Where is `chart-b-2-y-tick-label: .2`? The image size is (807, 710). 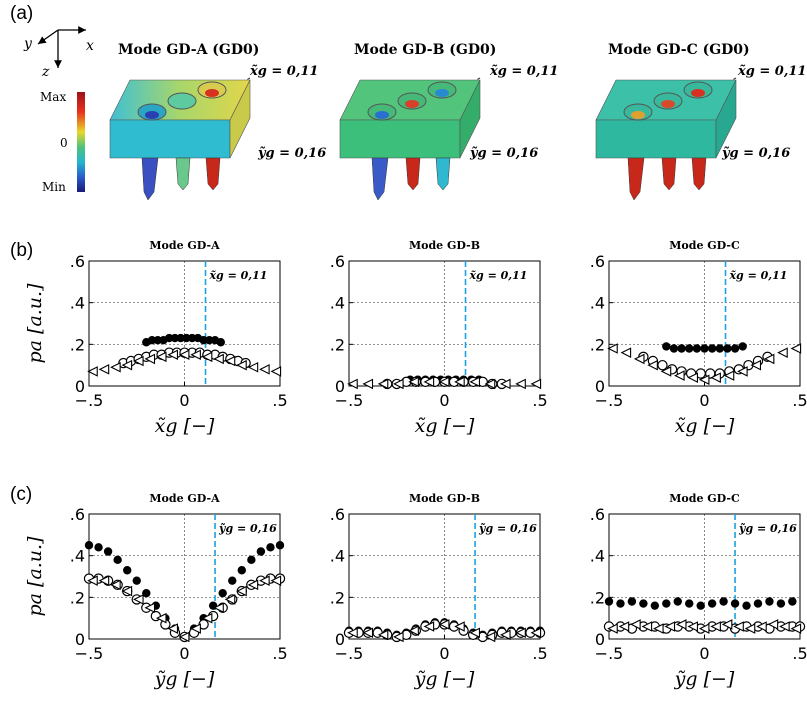
chart-b-2-y-tick-label: .2 is located at coordinates (597, 344).